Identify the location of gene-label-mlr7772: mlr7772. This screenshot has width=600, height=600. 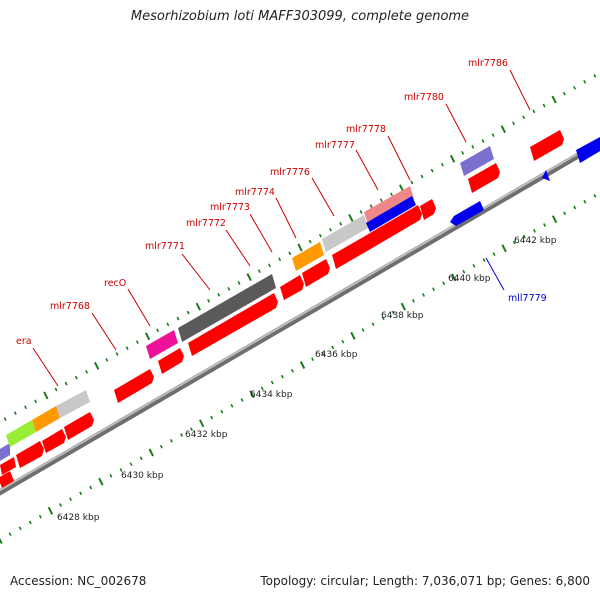
(206, 223).